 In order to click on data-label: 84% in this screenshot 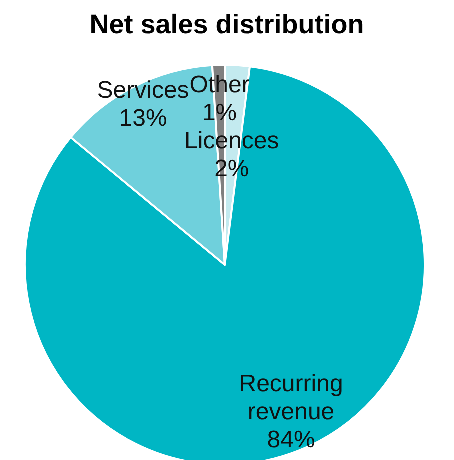, I will do `click(291, 440)`.